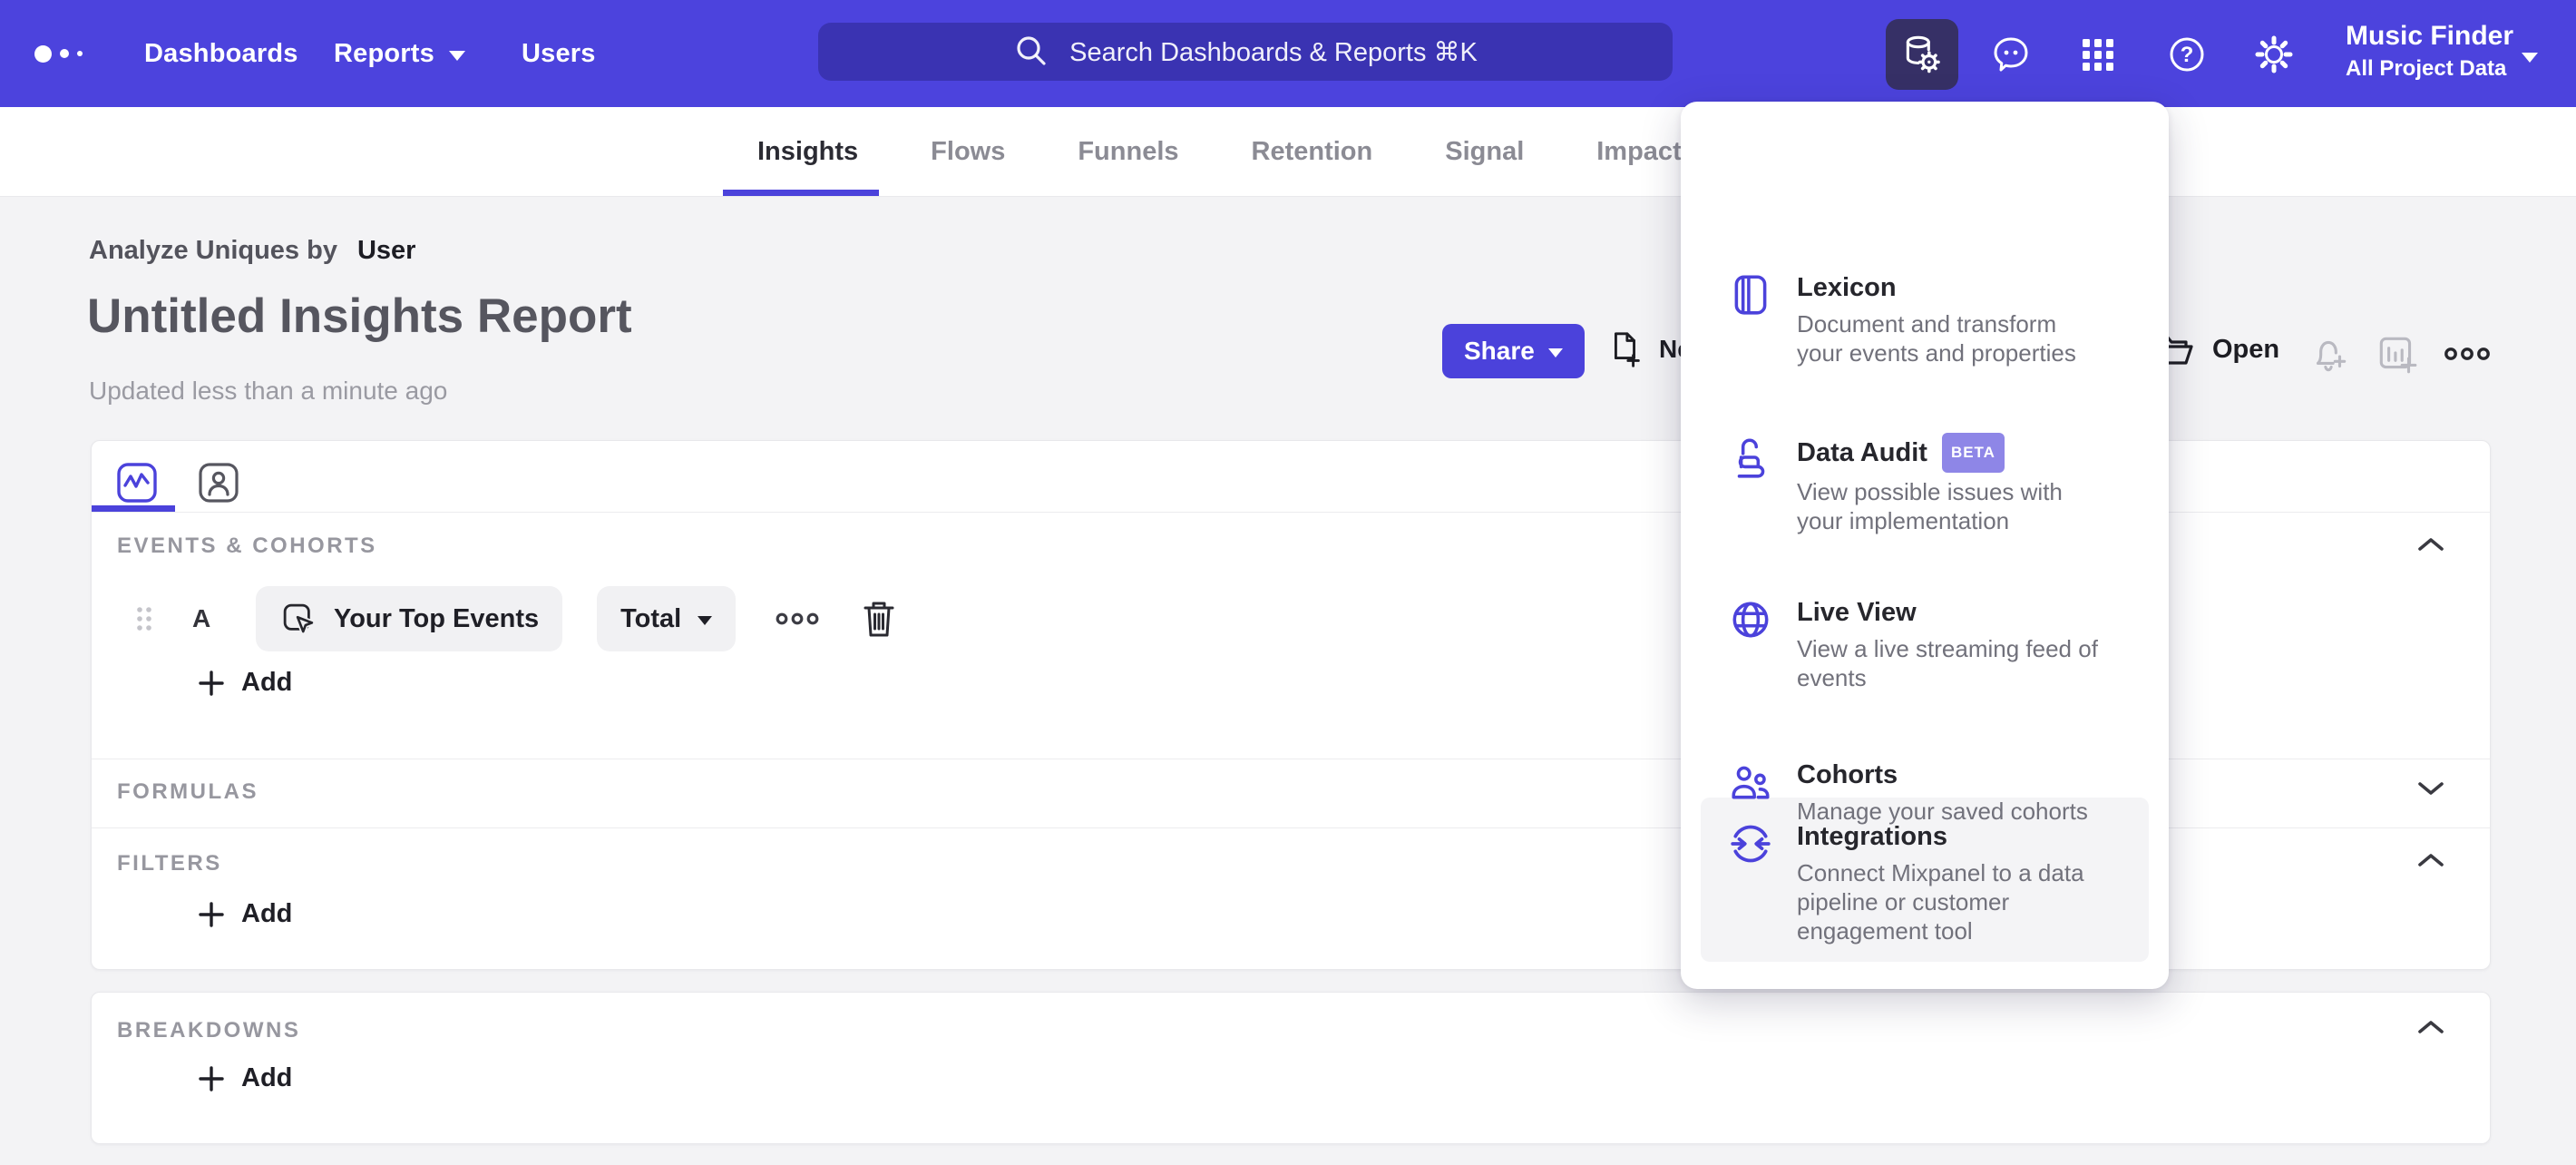 The width and height of the screenshot is (2576, 1165). Describe the element at coordinates (133, 508) in the screenshot. I see `active-query-tab-indicator` at that location.